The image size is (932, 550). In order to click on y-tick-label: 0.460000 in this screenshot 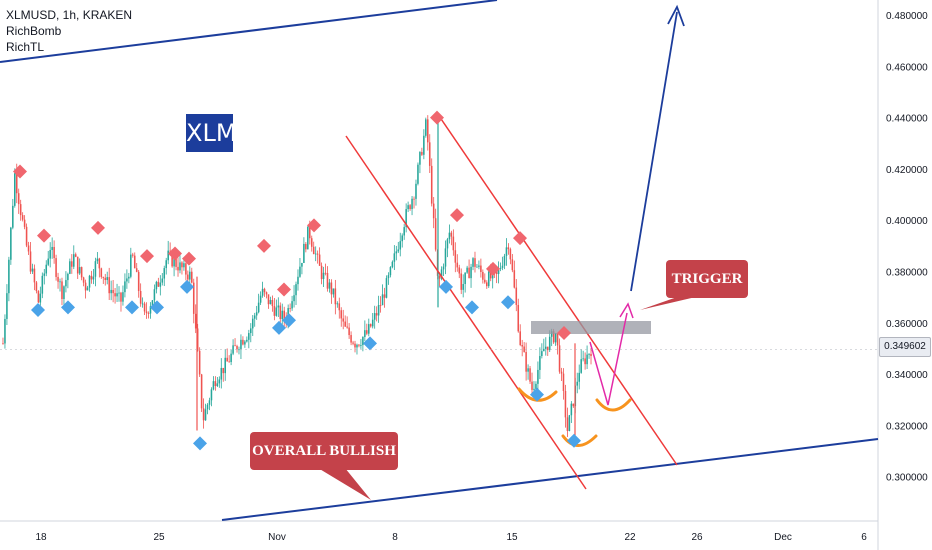, I will do `click(907, 67)`.